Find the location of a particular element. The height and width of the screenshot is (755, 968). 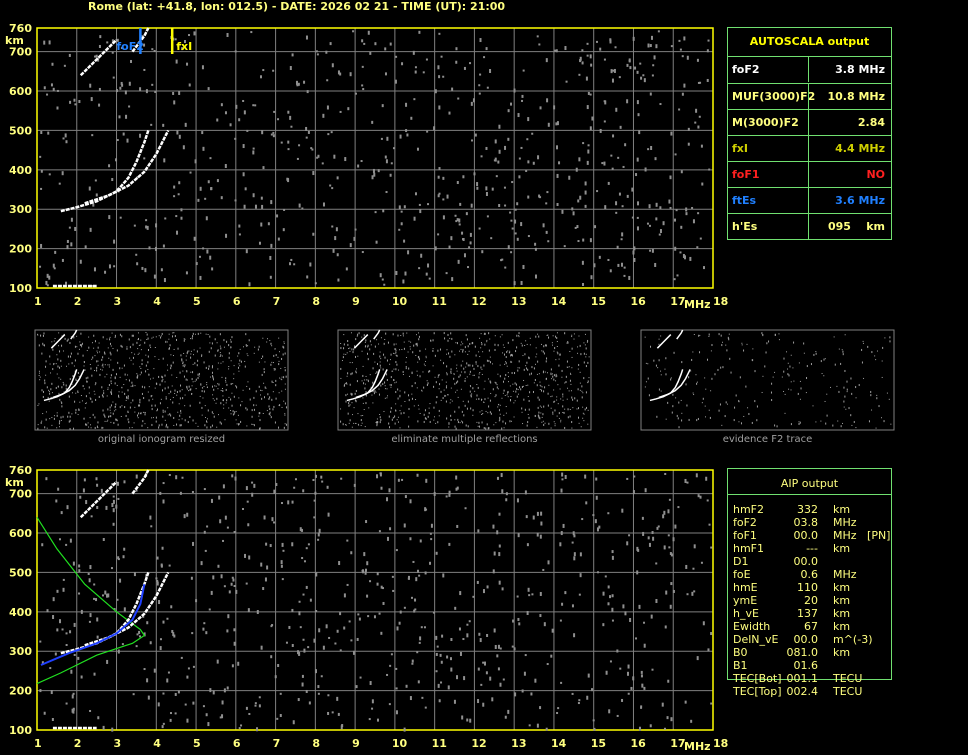

autoscala-row: fxI 4.4 MHz is located at coordinates (809, 148).